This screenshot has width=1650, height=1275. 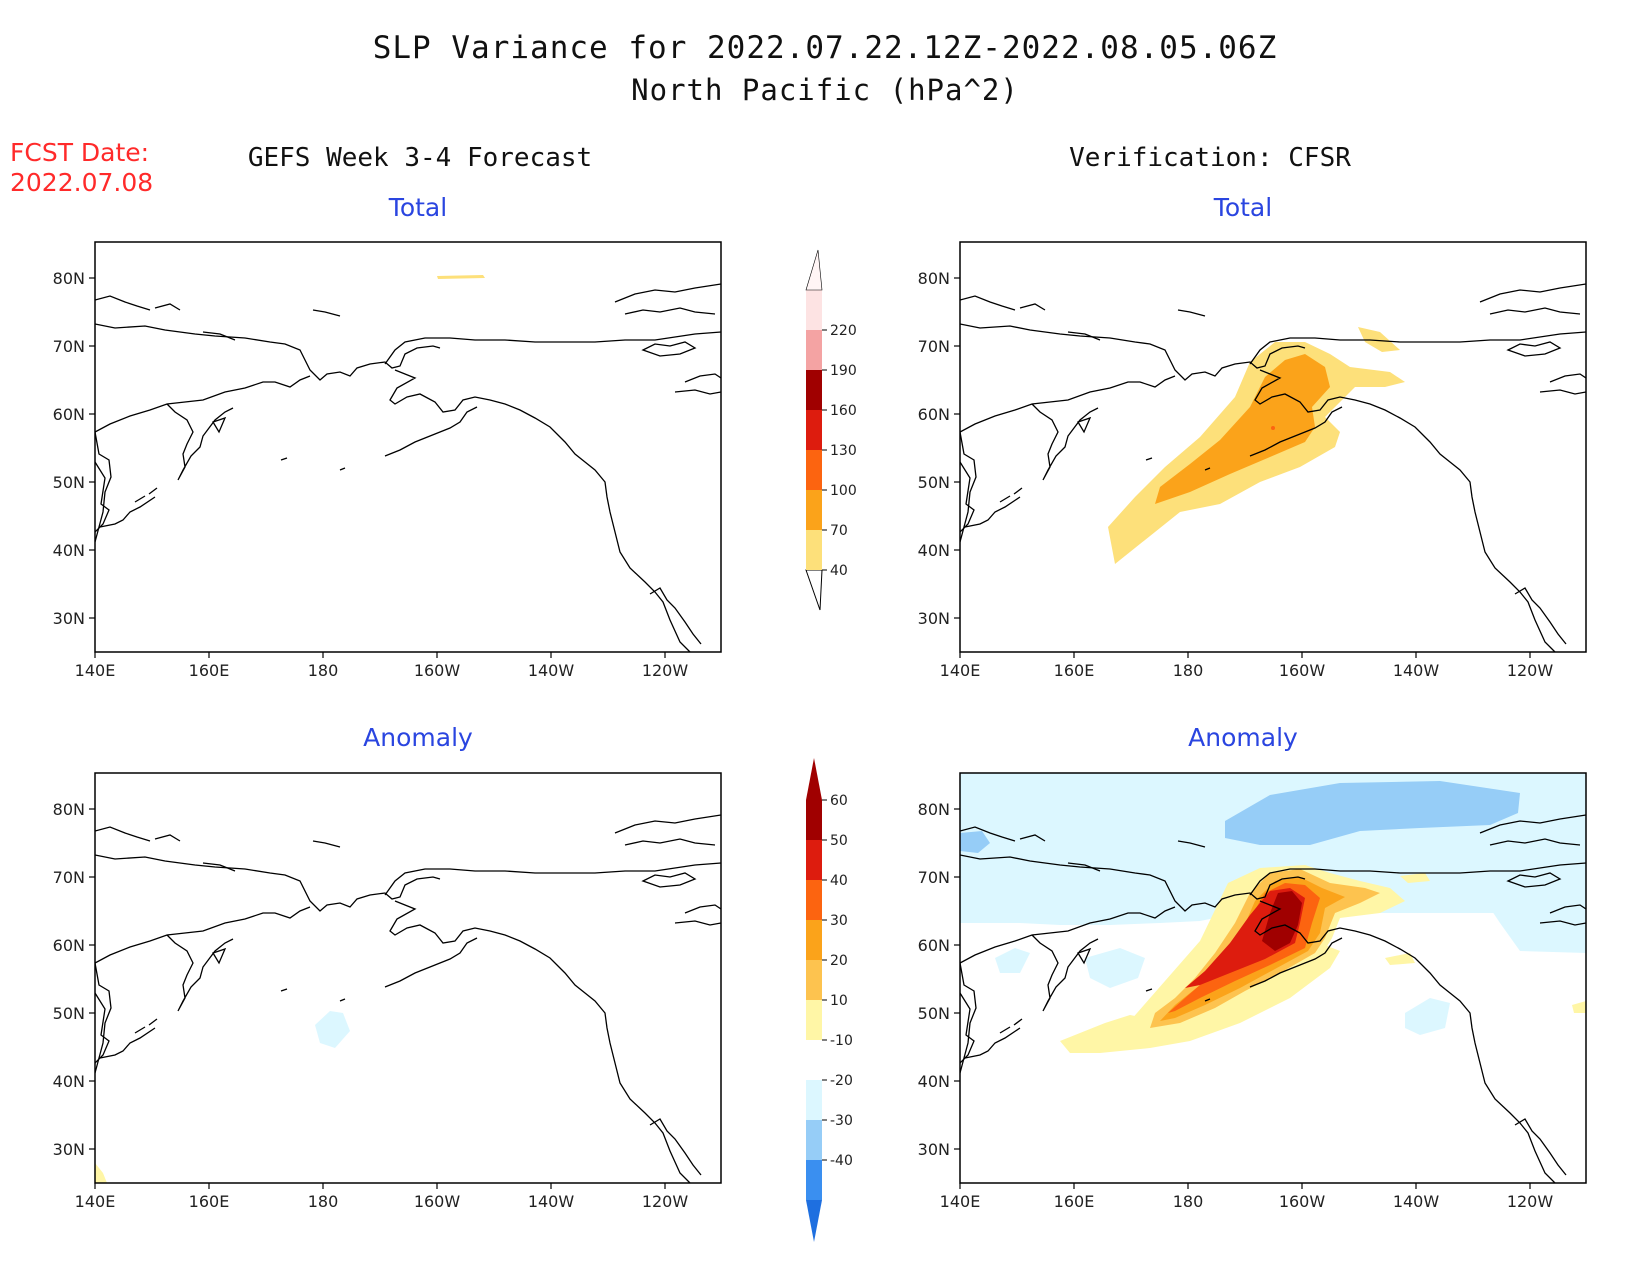 I want to click on colorbar-label: 190, so click(x=843, y=371).